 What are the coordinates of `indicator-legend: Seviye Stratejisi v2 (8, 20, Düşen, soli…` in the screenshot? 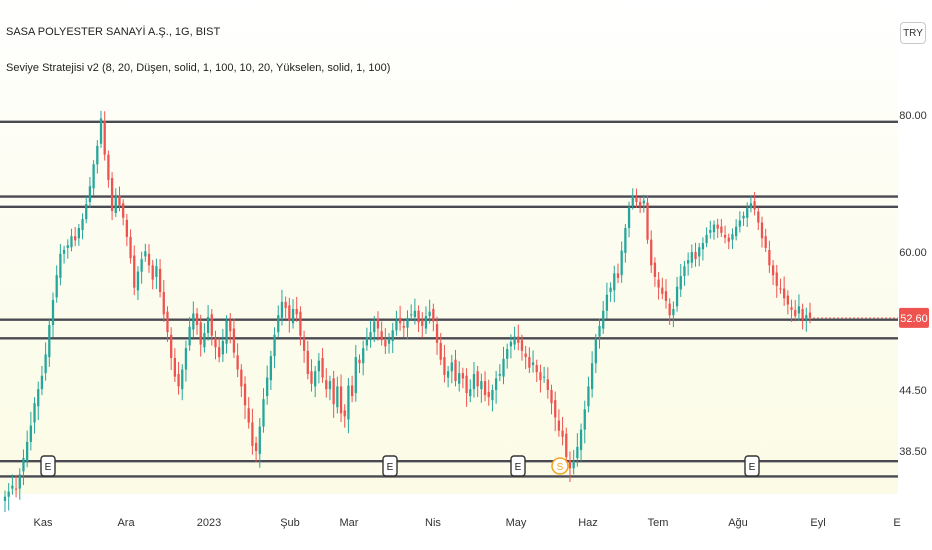 It's located at (198, 68).